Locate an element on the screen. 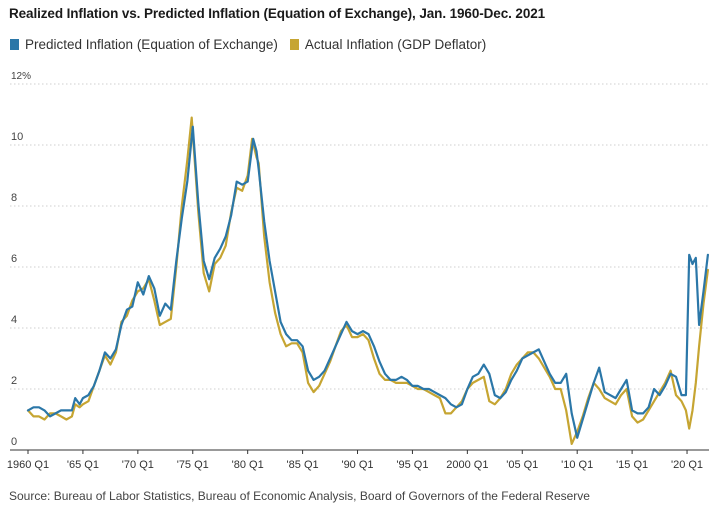  x-tick-label: 1960 Q1 is located at coordinates (28, 465).